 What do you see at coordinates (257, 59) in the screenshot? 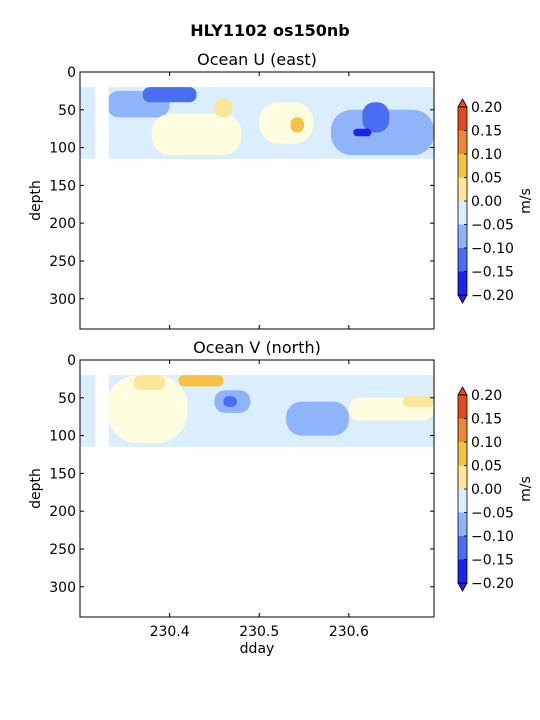
I see `panel-title: Ocean U (east)` at bounding box center [257, 59].